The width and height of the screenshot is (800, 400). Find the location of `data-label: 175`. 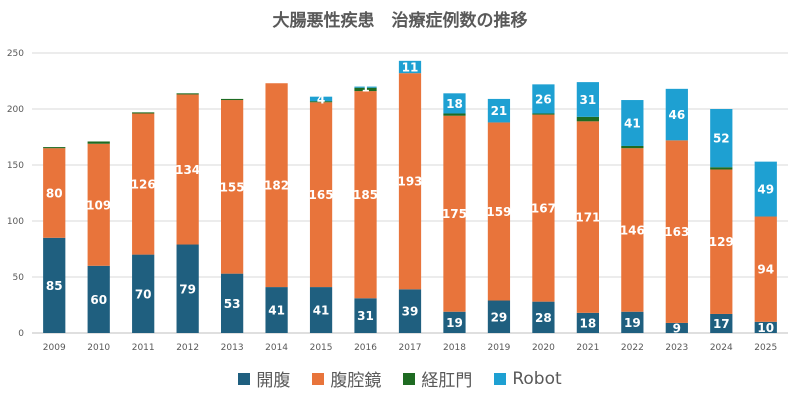

data-label: 175 is located at coordinates (454, 214).